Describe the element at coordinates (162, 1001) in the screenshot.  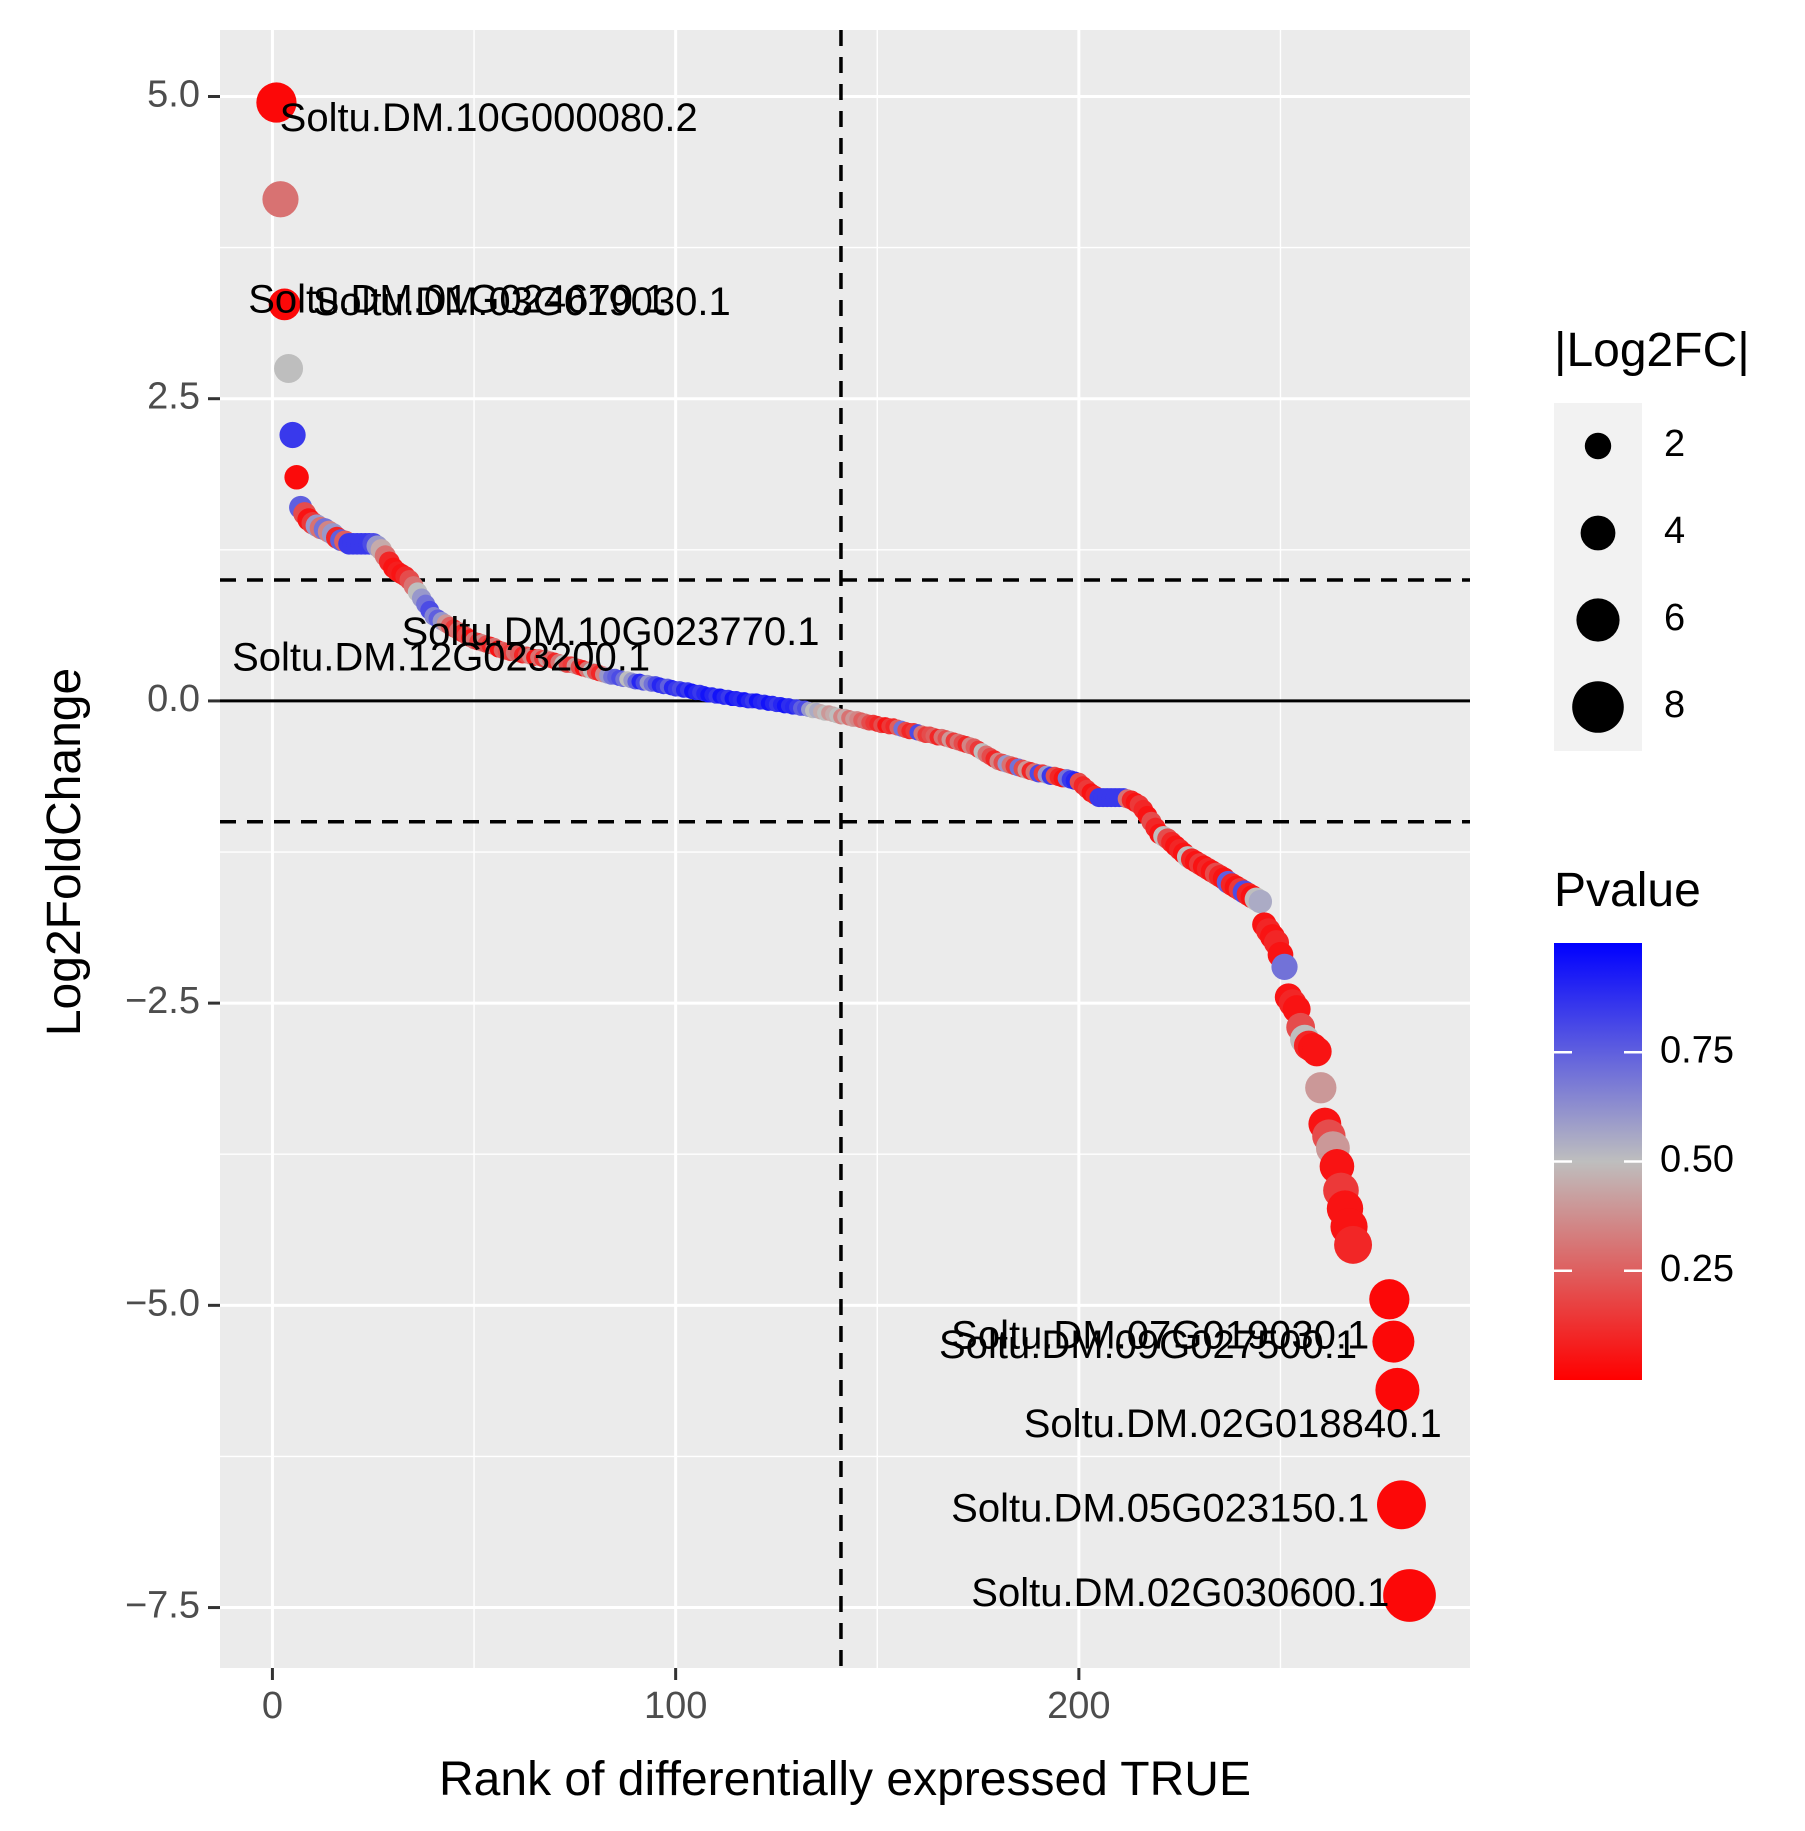
I see `y-tick-label: −2.5` at that location.